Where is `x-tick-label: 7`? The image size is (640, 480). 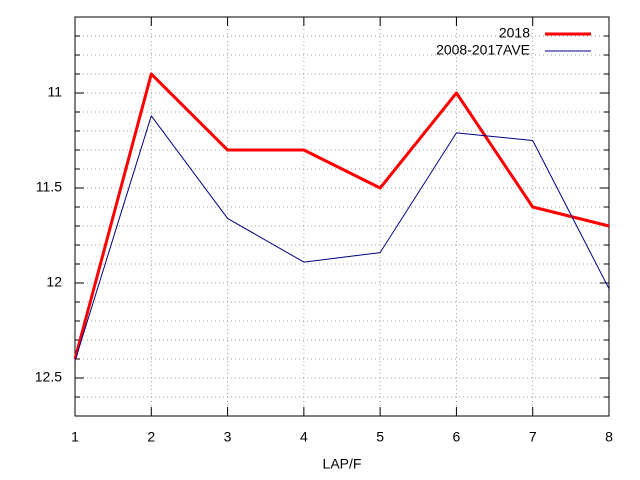
x-tick-label: 7 is located at coordinates (533, 437).